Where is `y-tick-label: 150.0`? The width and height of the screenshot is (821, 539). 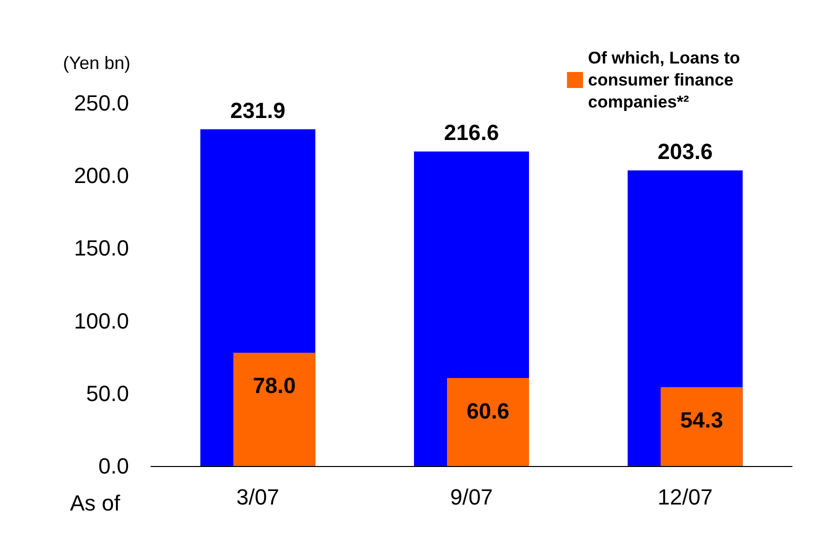
y-tick-label: 150.0 is located at coordinates (101, 248).